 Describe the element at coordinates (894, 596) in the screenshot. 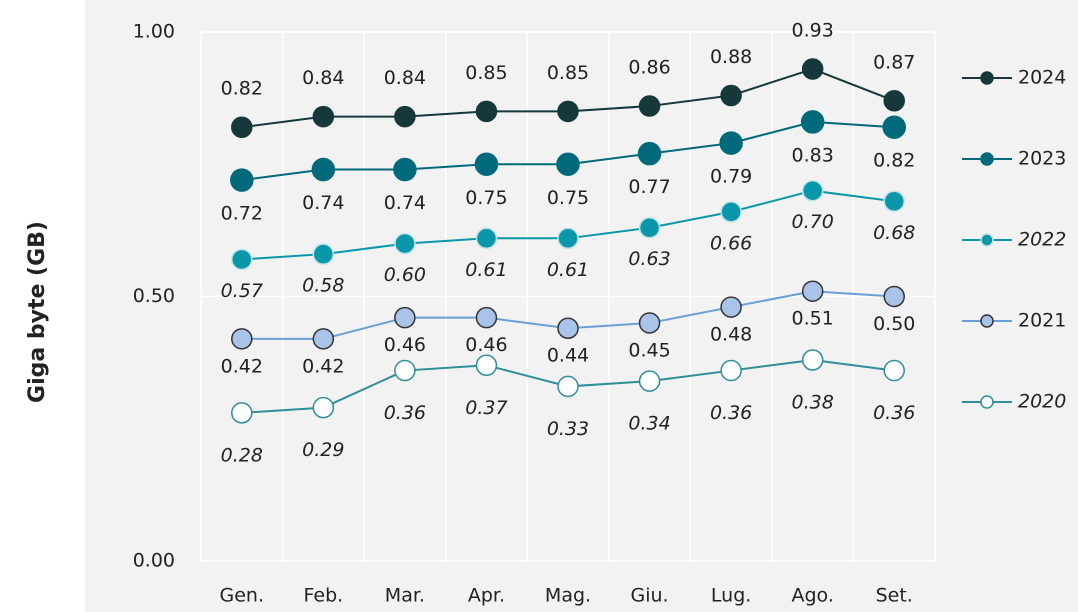

I see `x-tick-label: Set.` at that location.